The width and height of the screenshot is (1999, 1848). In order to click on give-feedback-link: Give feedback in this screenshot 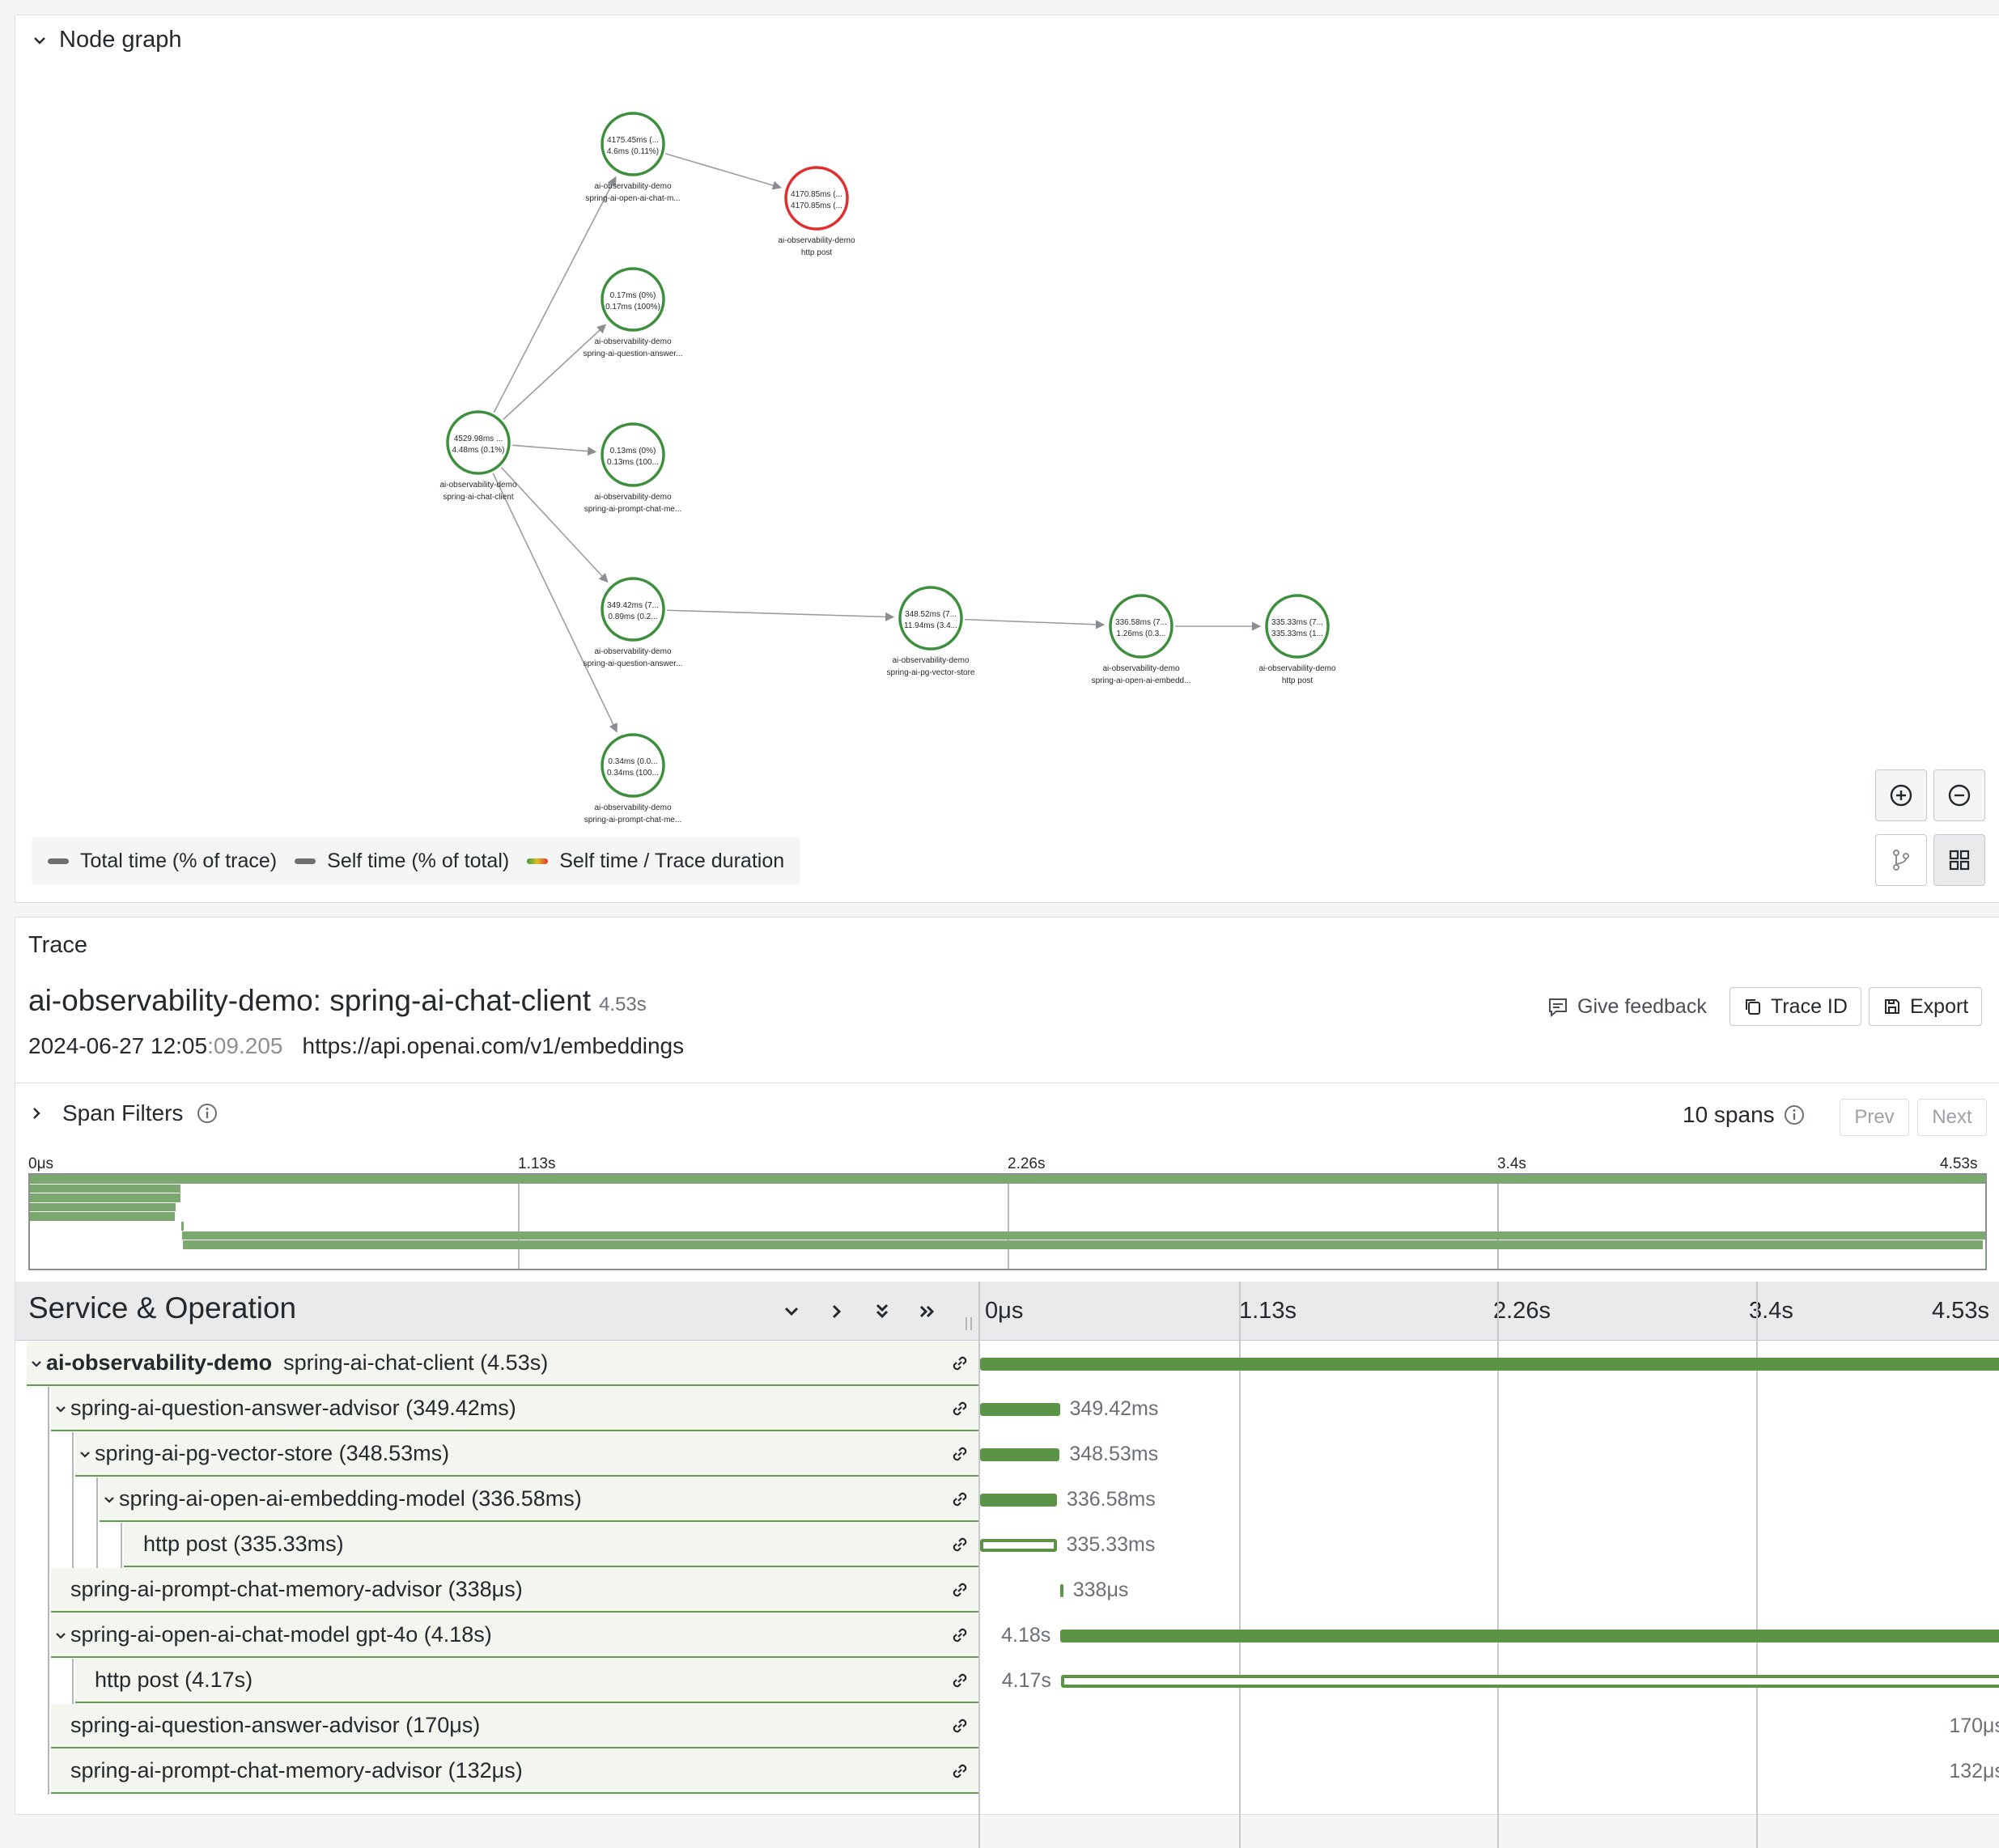, I will do `click(1627, 1007)`.